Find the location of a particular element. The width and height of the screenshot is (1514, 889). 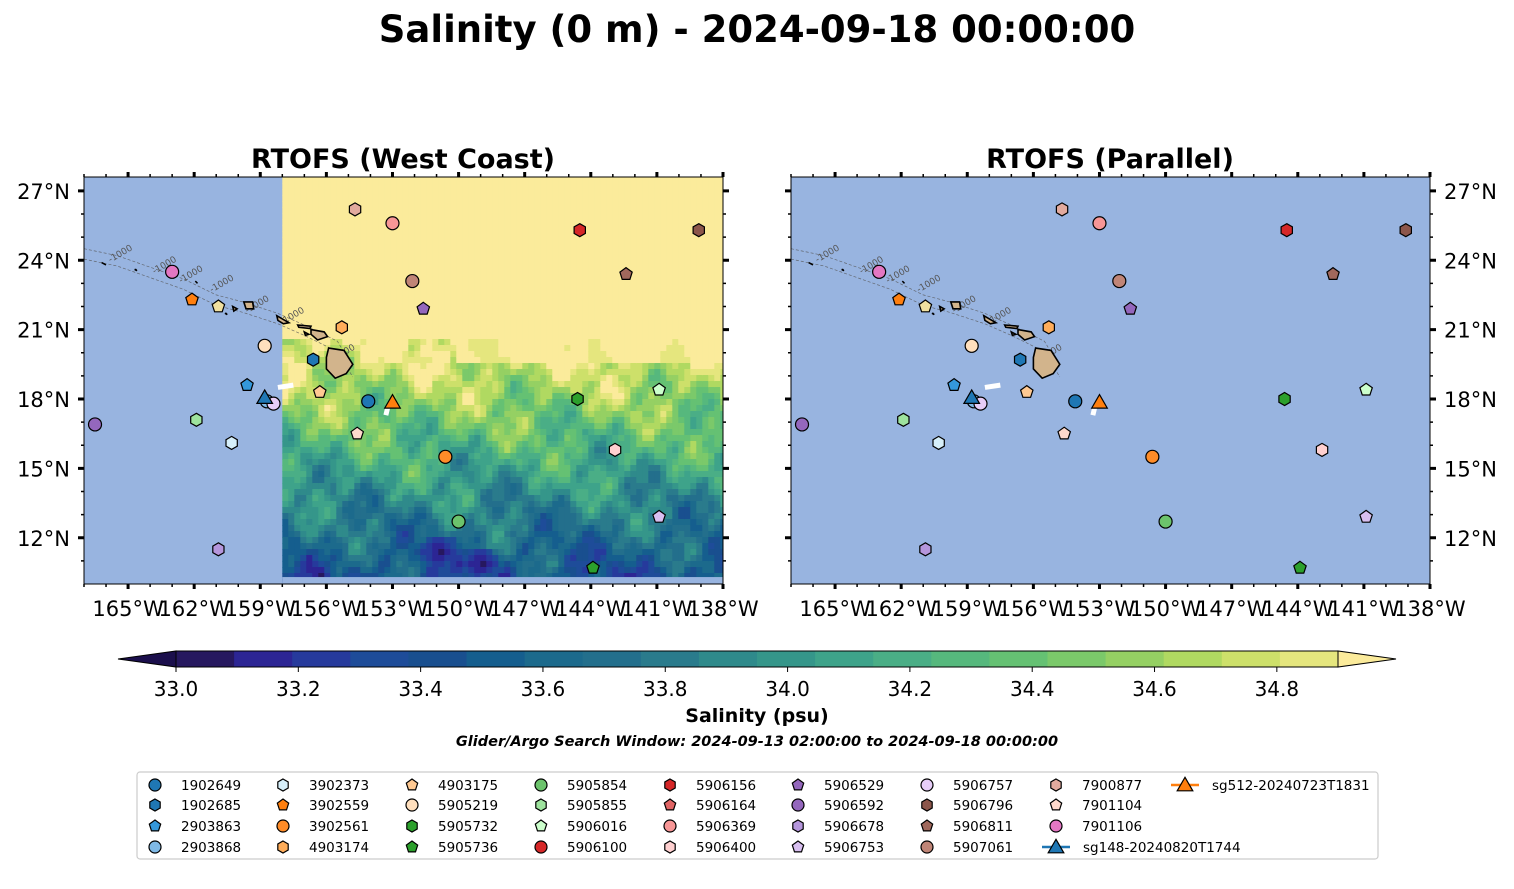

legend-entry-label: 7901106 is located at coordinates (1112, 827).